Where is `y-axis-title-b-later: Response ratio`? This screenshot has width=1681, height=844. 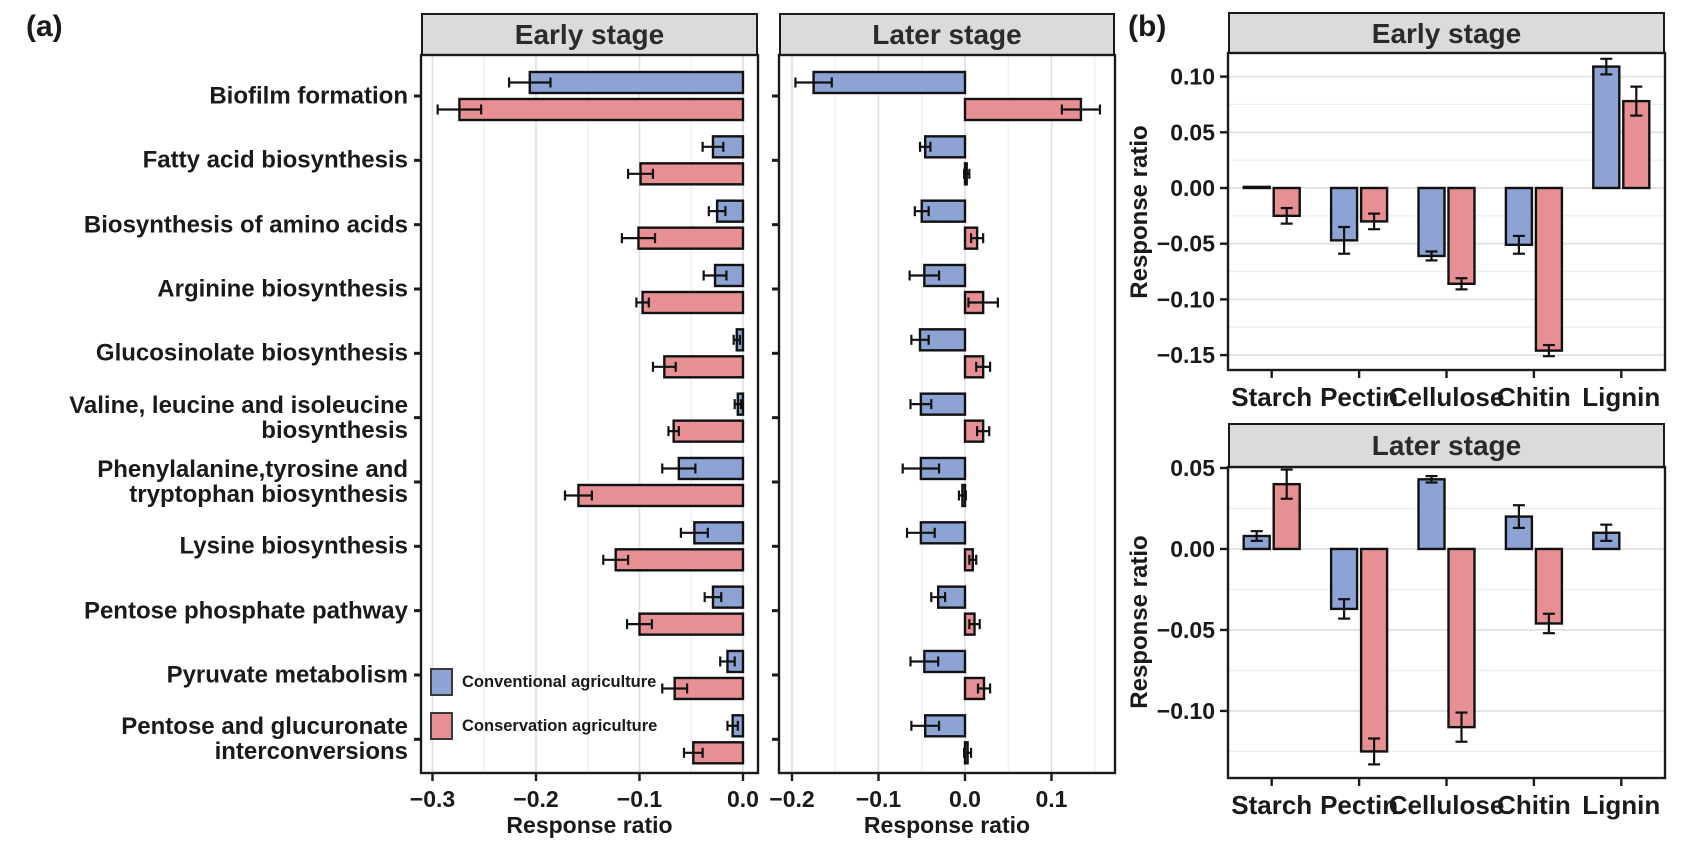 y-axis-title-b-later: Response ratio is located at coordinates (1139, 622).